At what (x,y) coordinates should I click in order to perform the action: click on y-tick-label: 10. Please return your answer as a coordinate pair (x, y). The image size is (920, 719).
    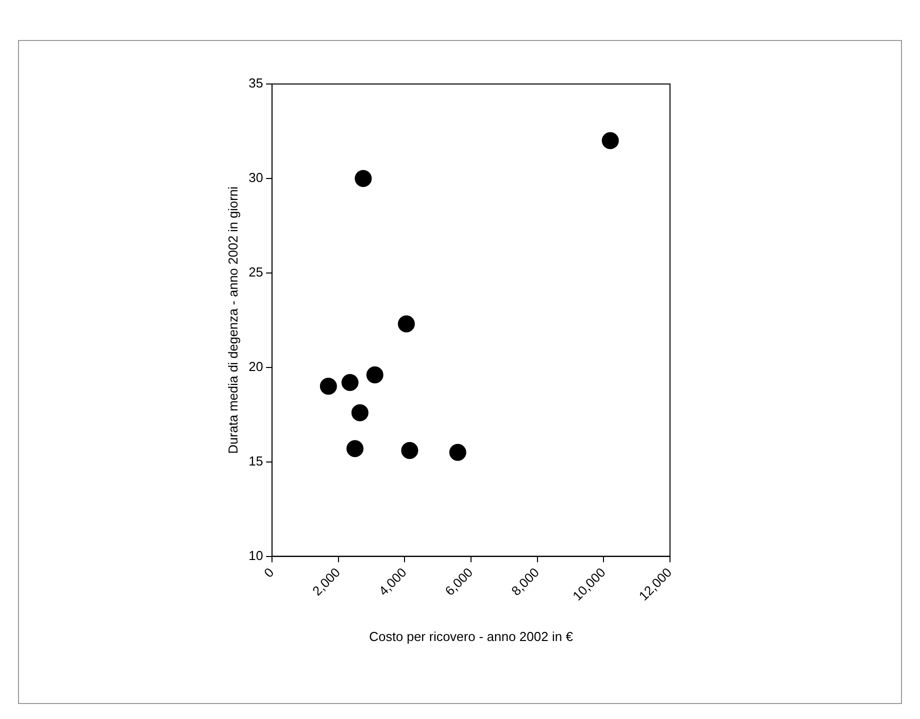
    Looking at the image, I should click on (256, 555).